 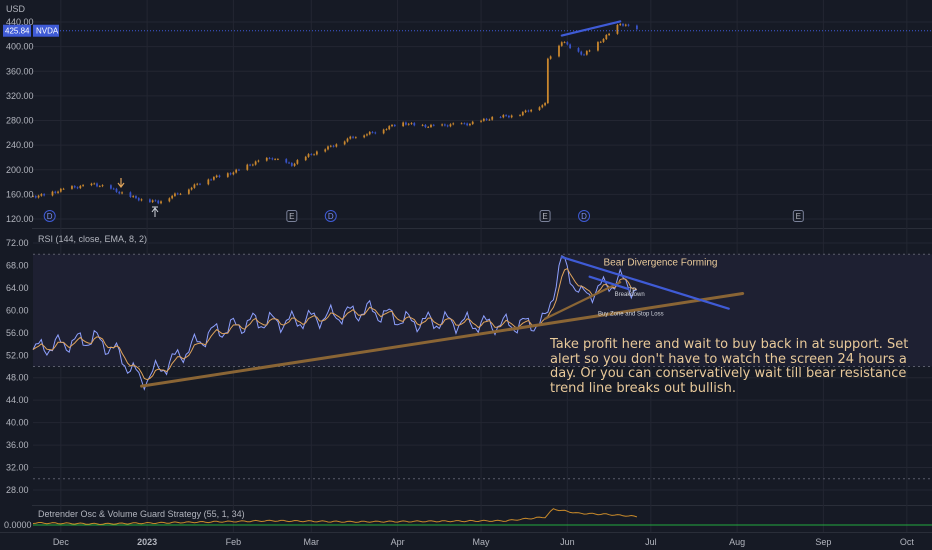 What do you see at coordinates (20, 170) in the screenshot?
I see `price-tick-label: 200.00` at bounding box center [20, 170].